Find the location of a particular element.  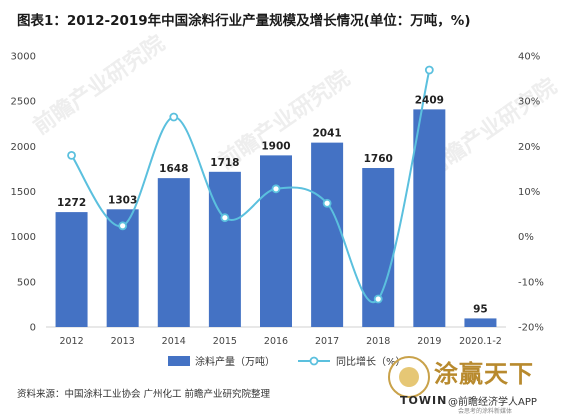

brand-logo-icon is located at coordinates (409, 377).